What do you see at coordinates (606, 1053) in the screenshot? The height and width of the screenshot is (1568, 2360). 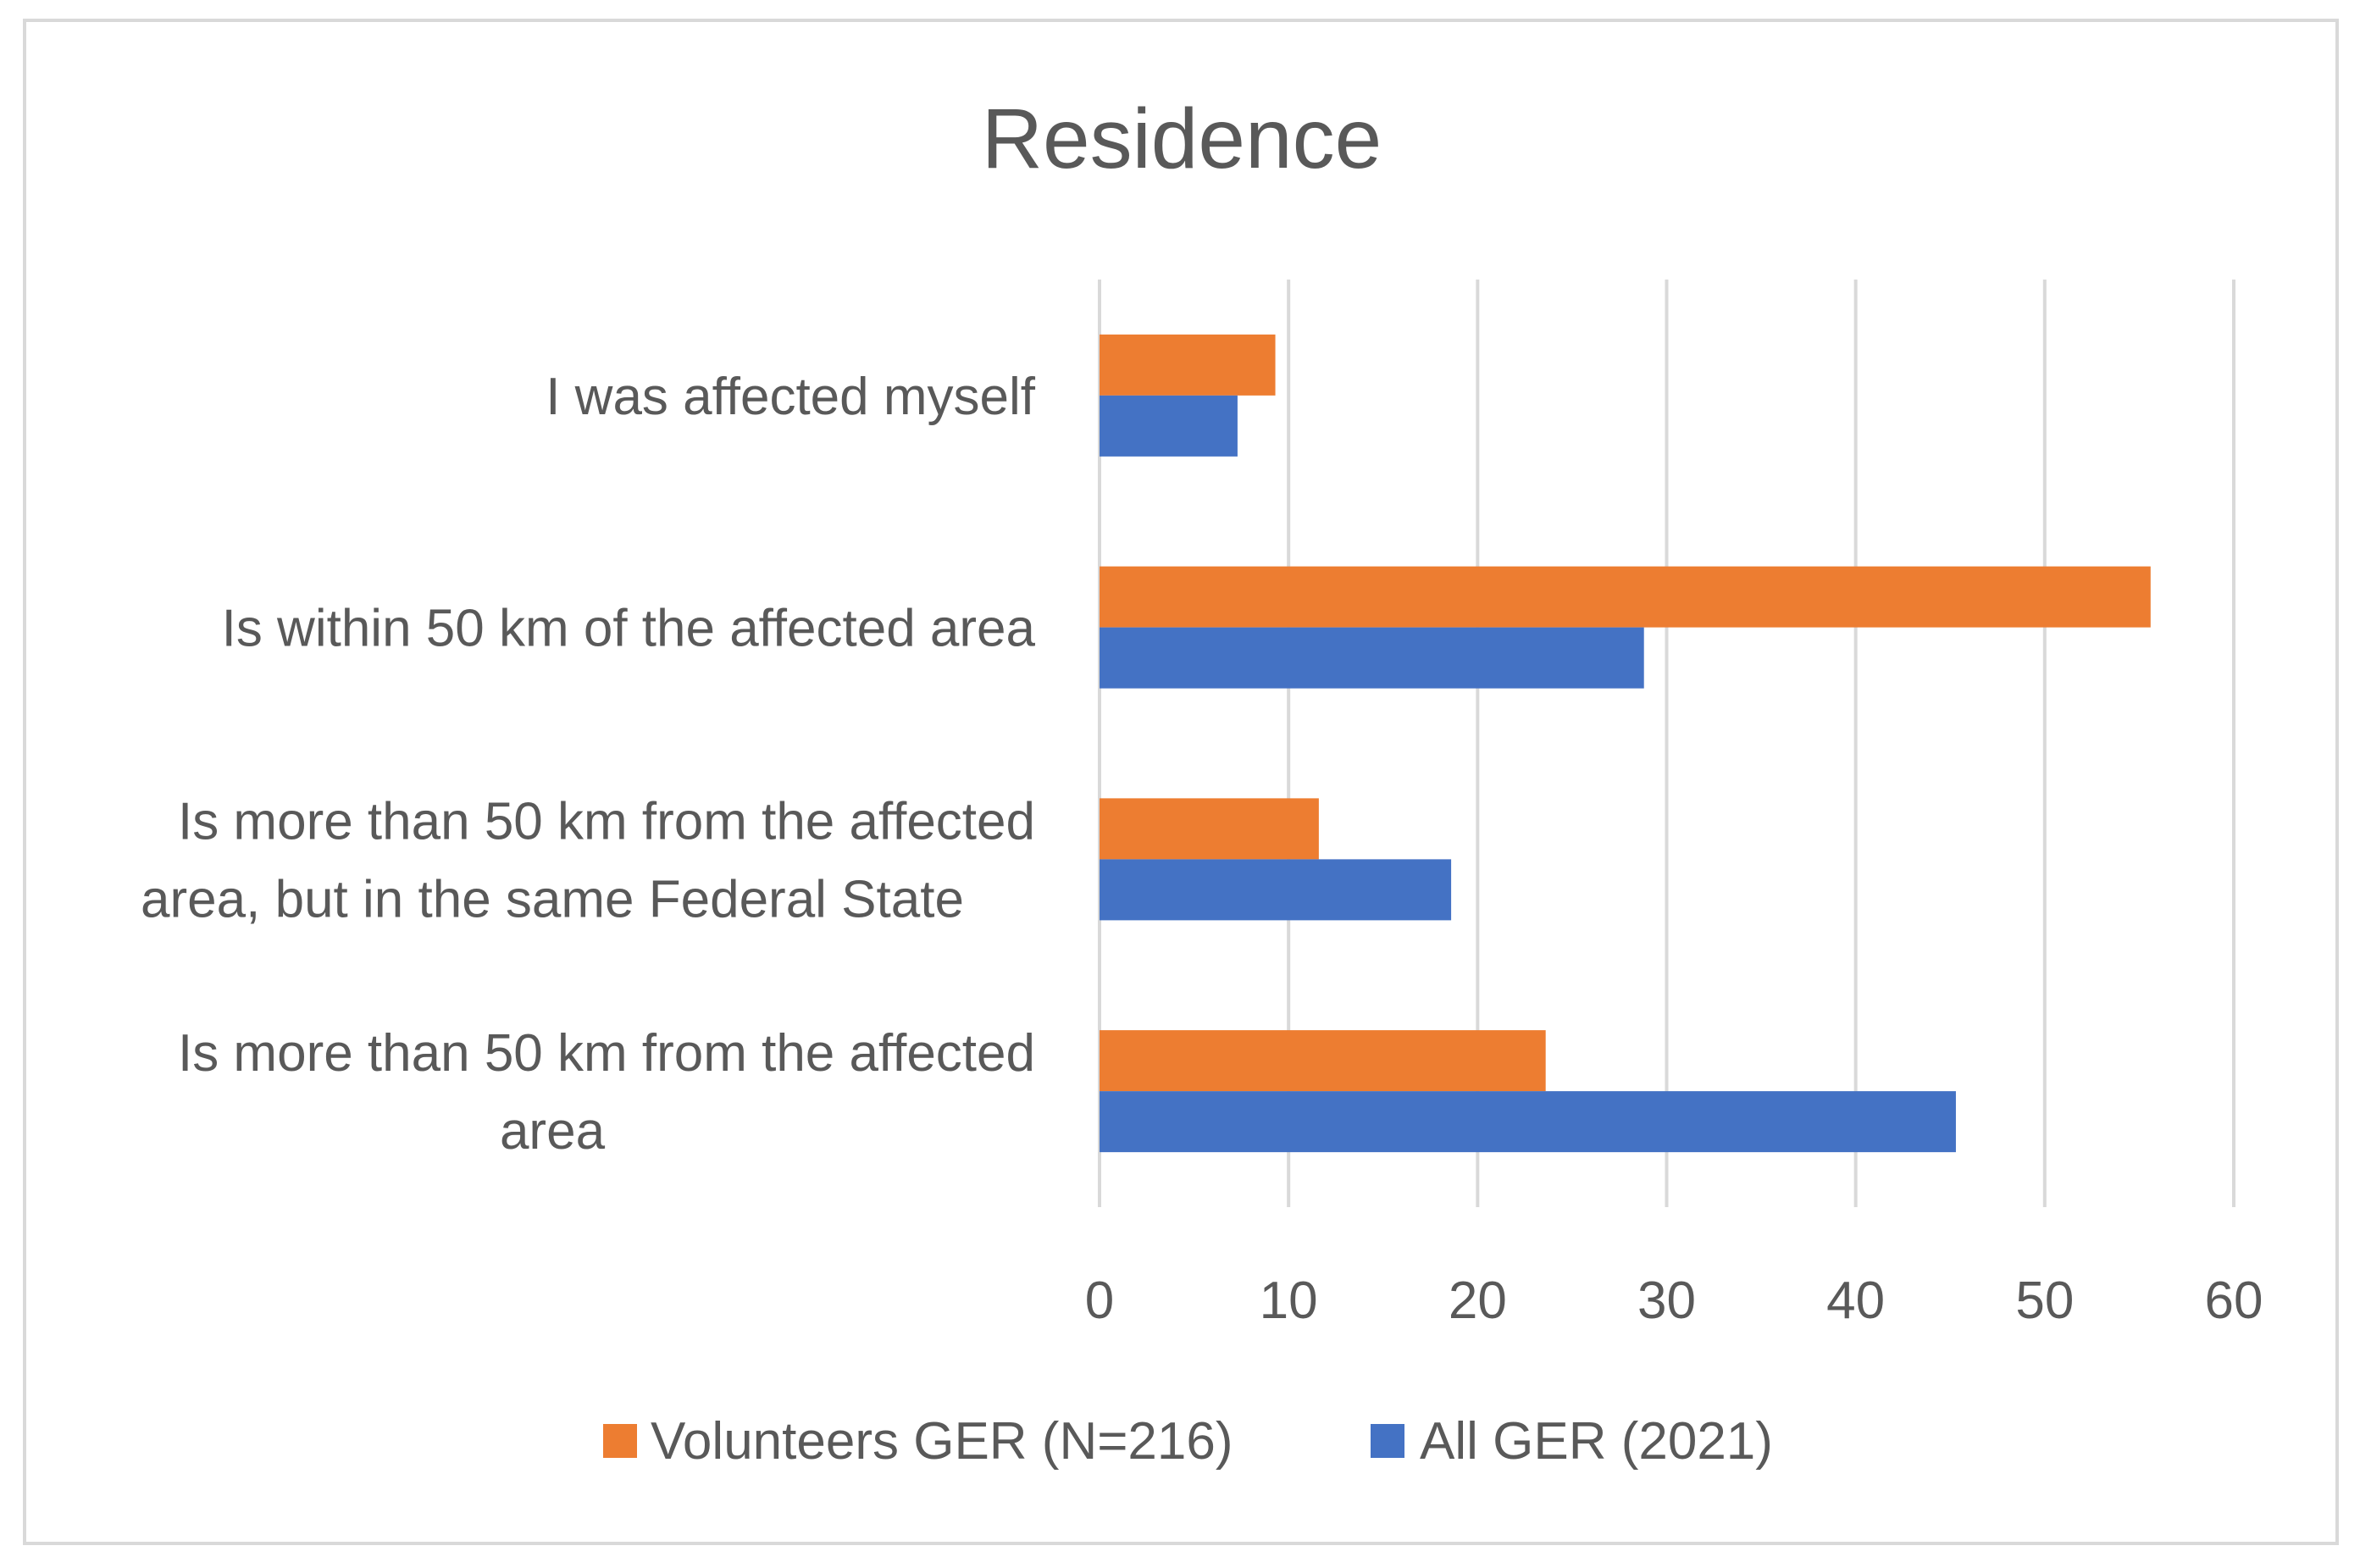 I see `category-label-3-line-0: Is more than 50 km from the affected` at bounding box center [606, 1053].